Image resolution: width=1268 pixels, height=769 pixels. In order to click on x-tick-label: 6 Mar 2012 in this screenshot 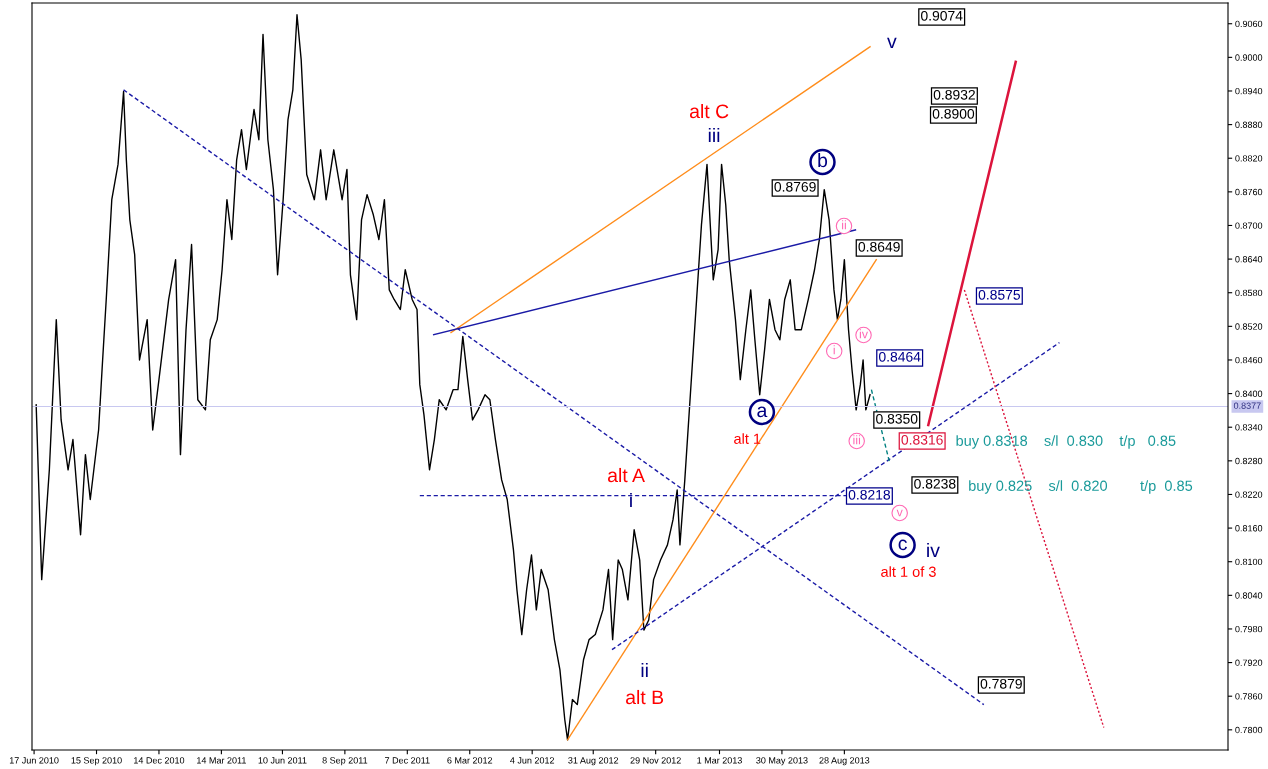, I will do `click(470, 760)`.